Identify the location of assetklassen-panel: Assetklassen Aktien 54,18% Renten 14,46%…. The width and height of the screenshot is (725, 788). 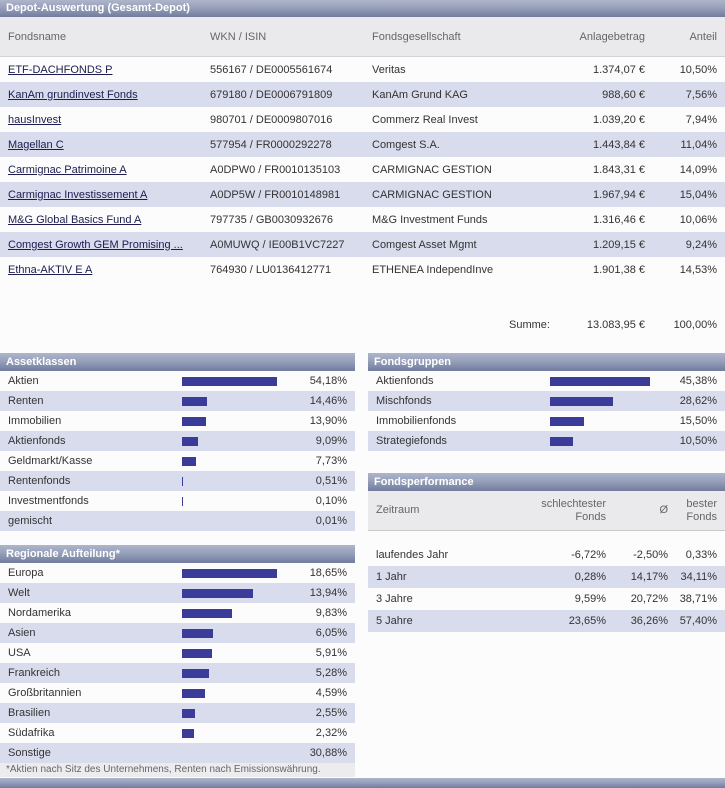
(177, 442).